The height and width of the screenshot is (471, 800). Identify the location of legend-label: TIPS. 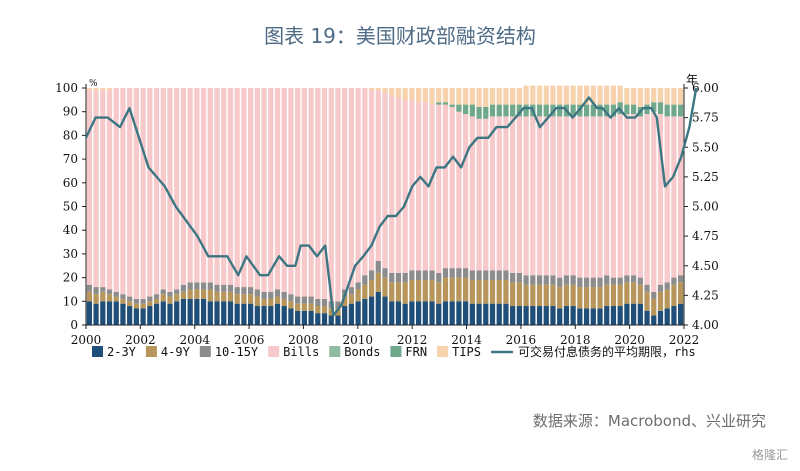
(466, 352).